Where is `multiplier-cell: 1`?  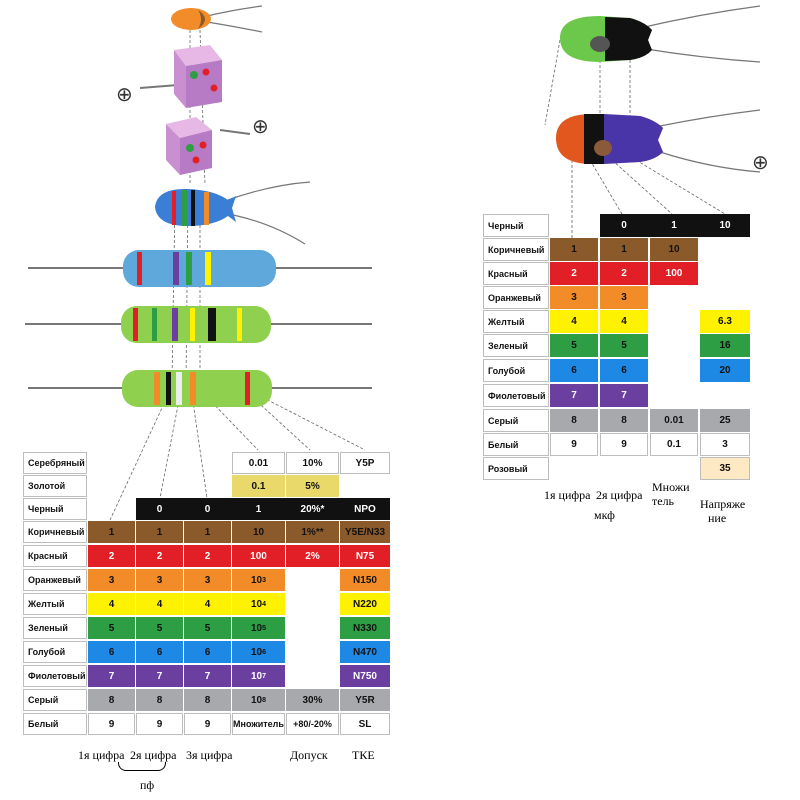 multiplier-cell: 1 is located at coordinates (674, 225).